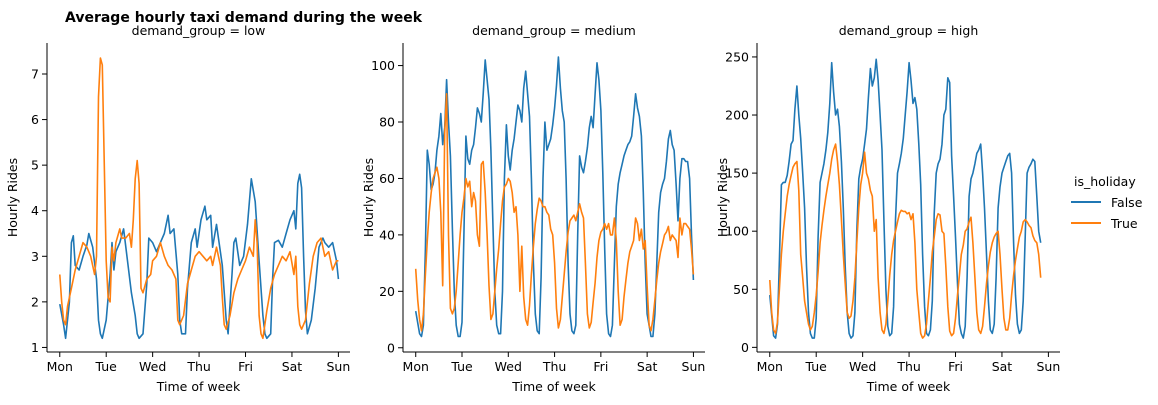 The height and width of the screenshot is (405, 1158). I want to click on y-tick-label: 50, so click(741, 289).